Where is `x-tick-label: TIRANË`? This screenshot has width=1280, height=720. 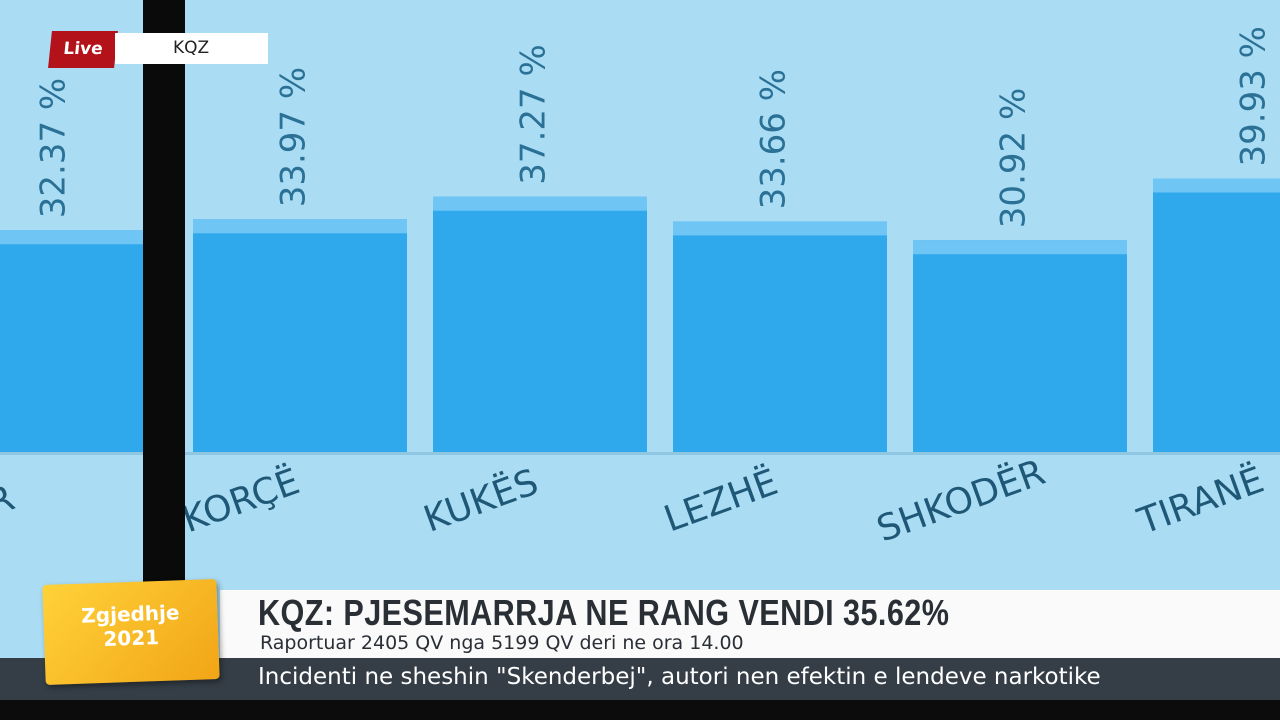
x-tick-label: TIRANË is located at coordinates (1200, 501).